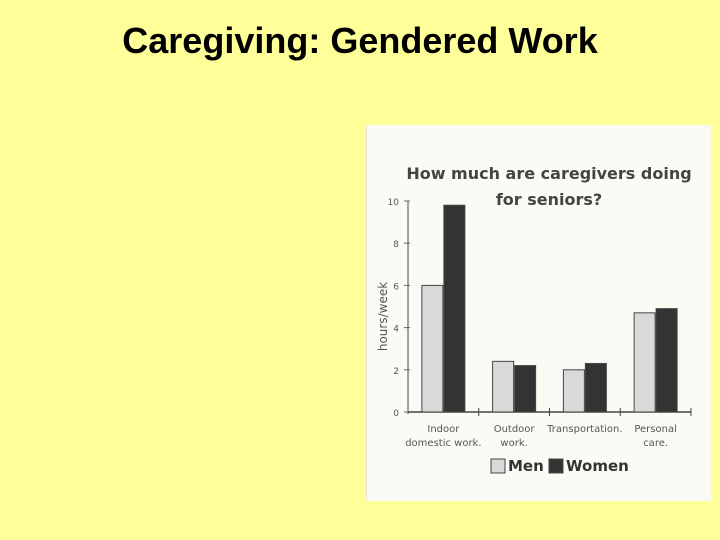 This screenshot has height=540, width=720. Describe the element at coordinates (584, 429) in the screenshot. I see `x-category-label: Transportation.` at that location.